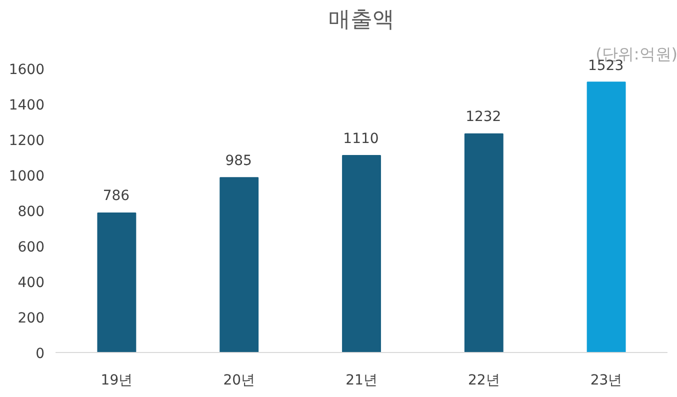  Describe the element at coordinates (116, 196) in the screenshot. I see `data-label: 786` at that location.